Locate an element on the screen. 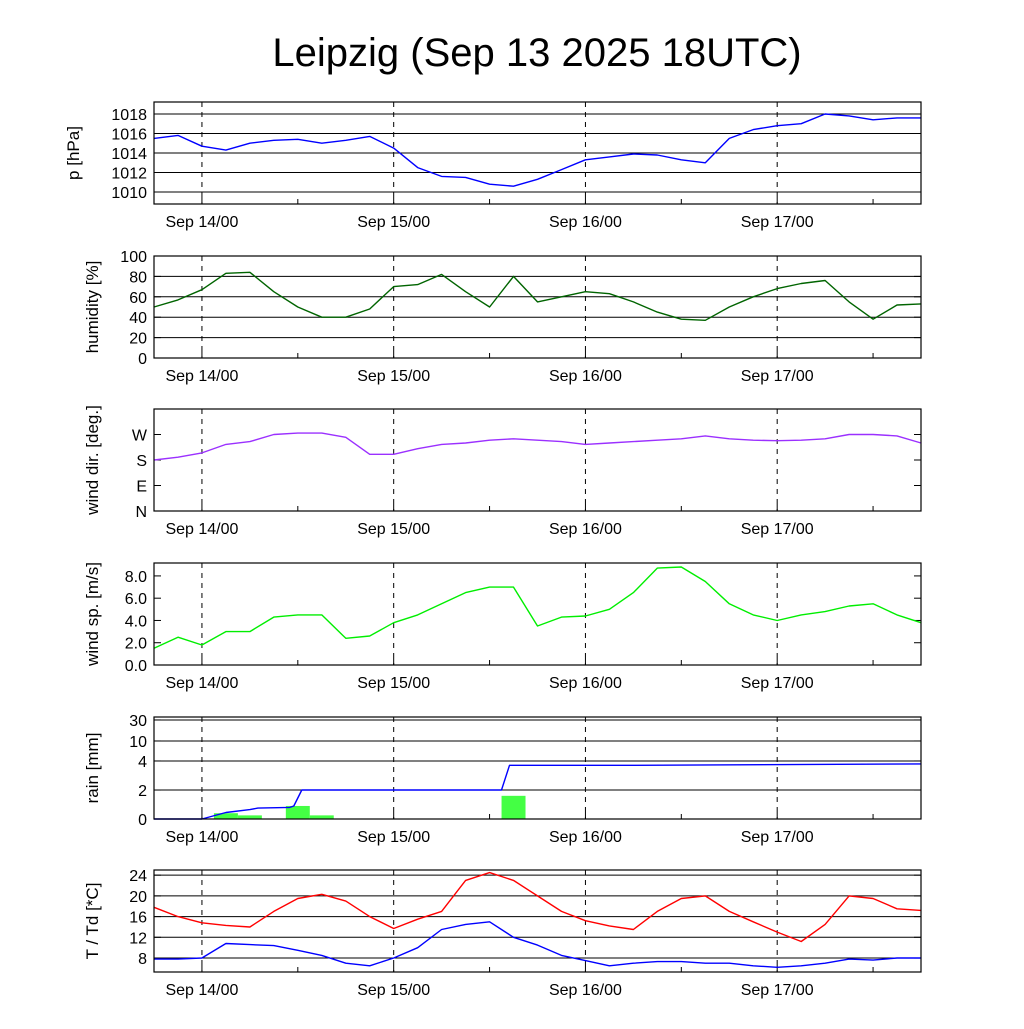 The height and width of the screenshot is (1029, 1024). y-axis-label: rain [mm] is located at coordinates (92, 768).